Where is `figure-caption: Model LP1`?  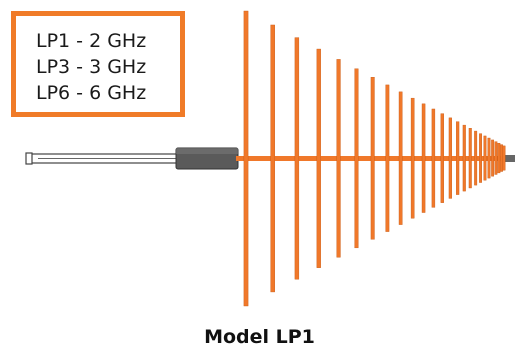 figure-caption: Model LP1 is located at coordinates (259, 337).